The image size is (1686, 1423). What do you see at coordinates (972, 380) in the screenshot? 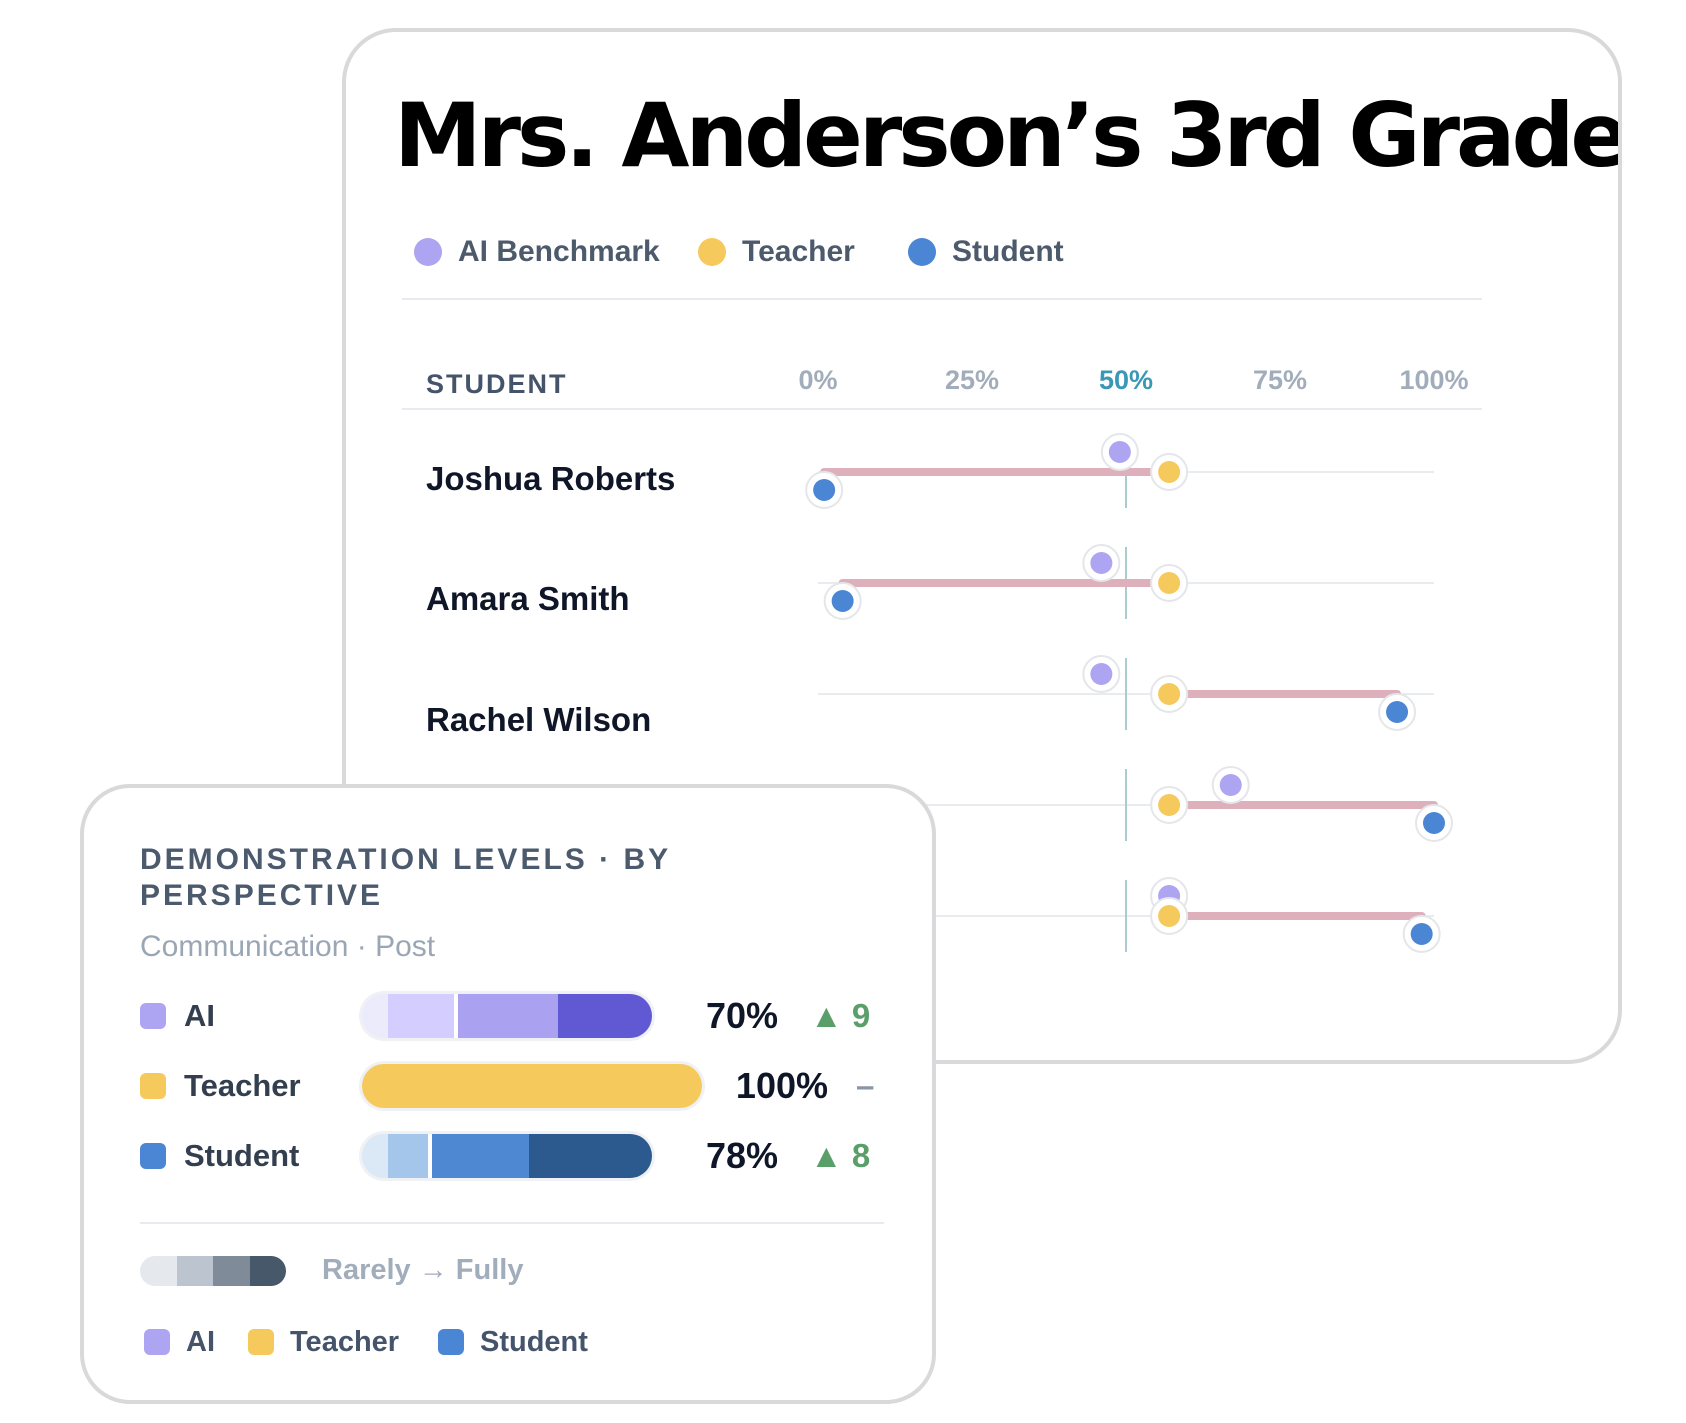
I see `x-tick-25: 25%` at bounding box center [972, 380].